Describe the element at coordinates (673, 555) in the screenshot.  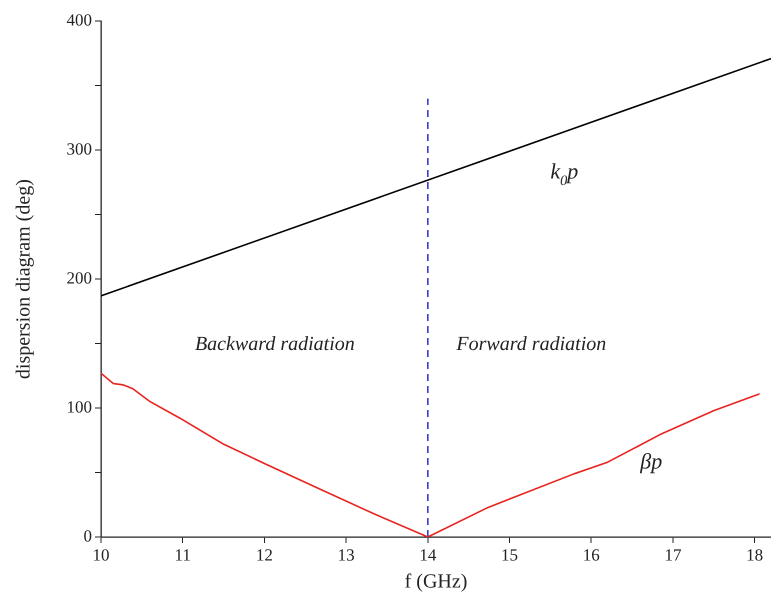
I see `x-tick-label: 17` at that location.